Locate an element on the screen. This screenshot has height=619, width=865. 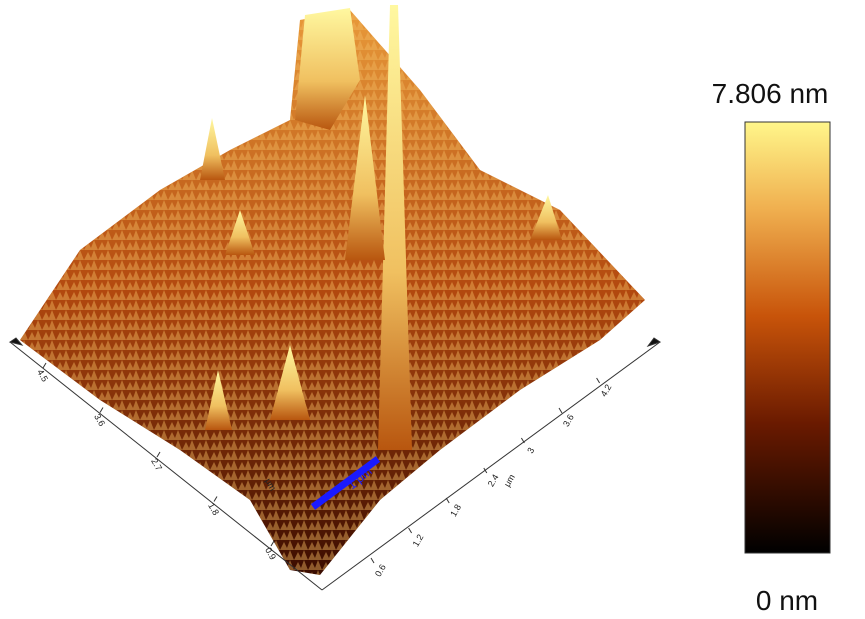
colorbar is located at coordinates (787, 337).